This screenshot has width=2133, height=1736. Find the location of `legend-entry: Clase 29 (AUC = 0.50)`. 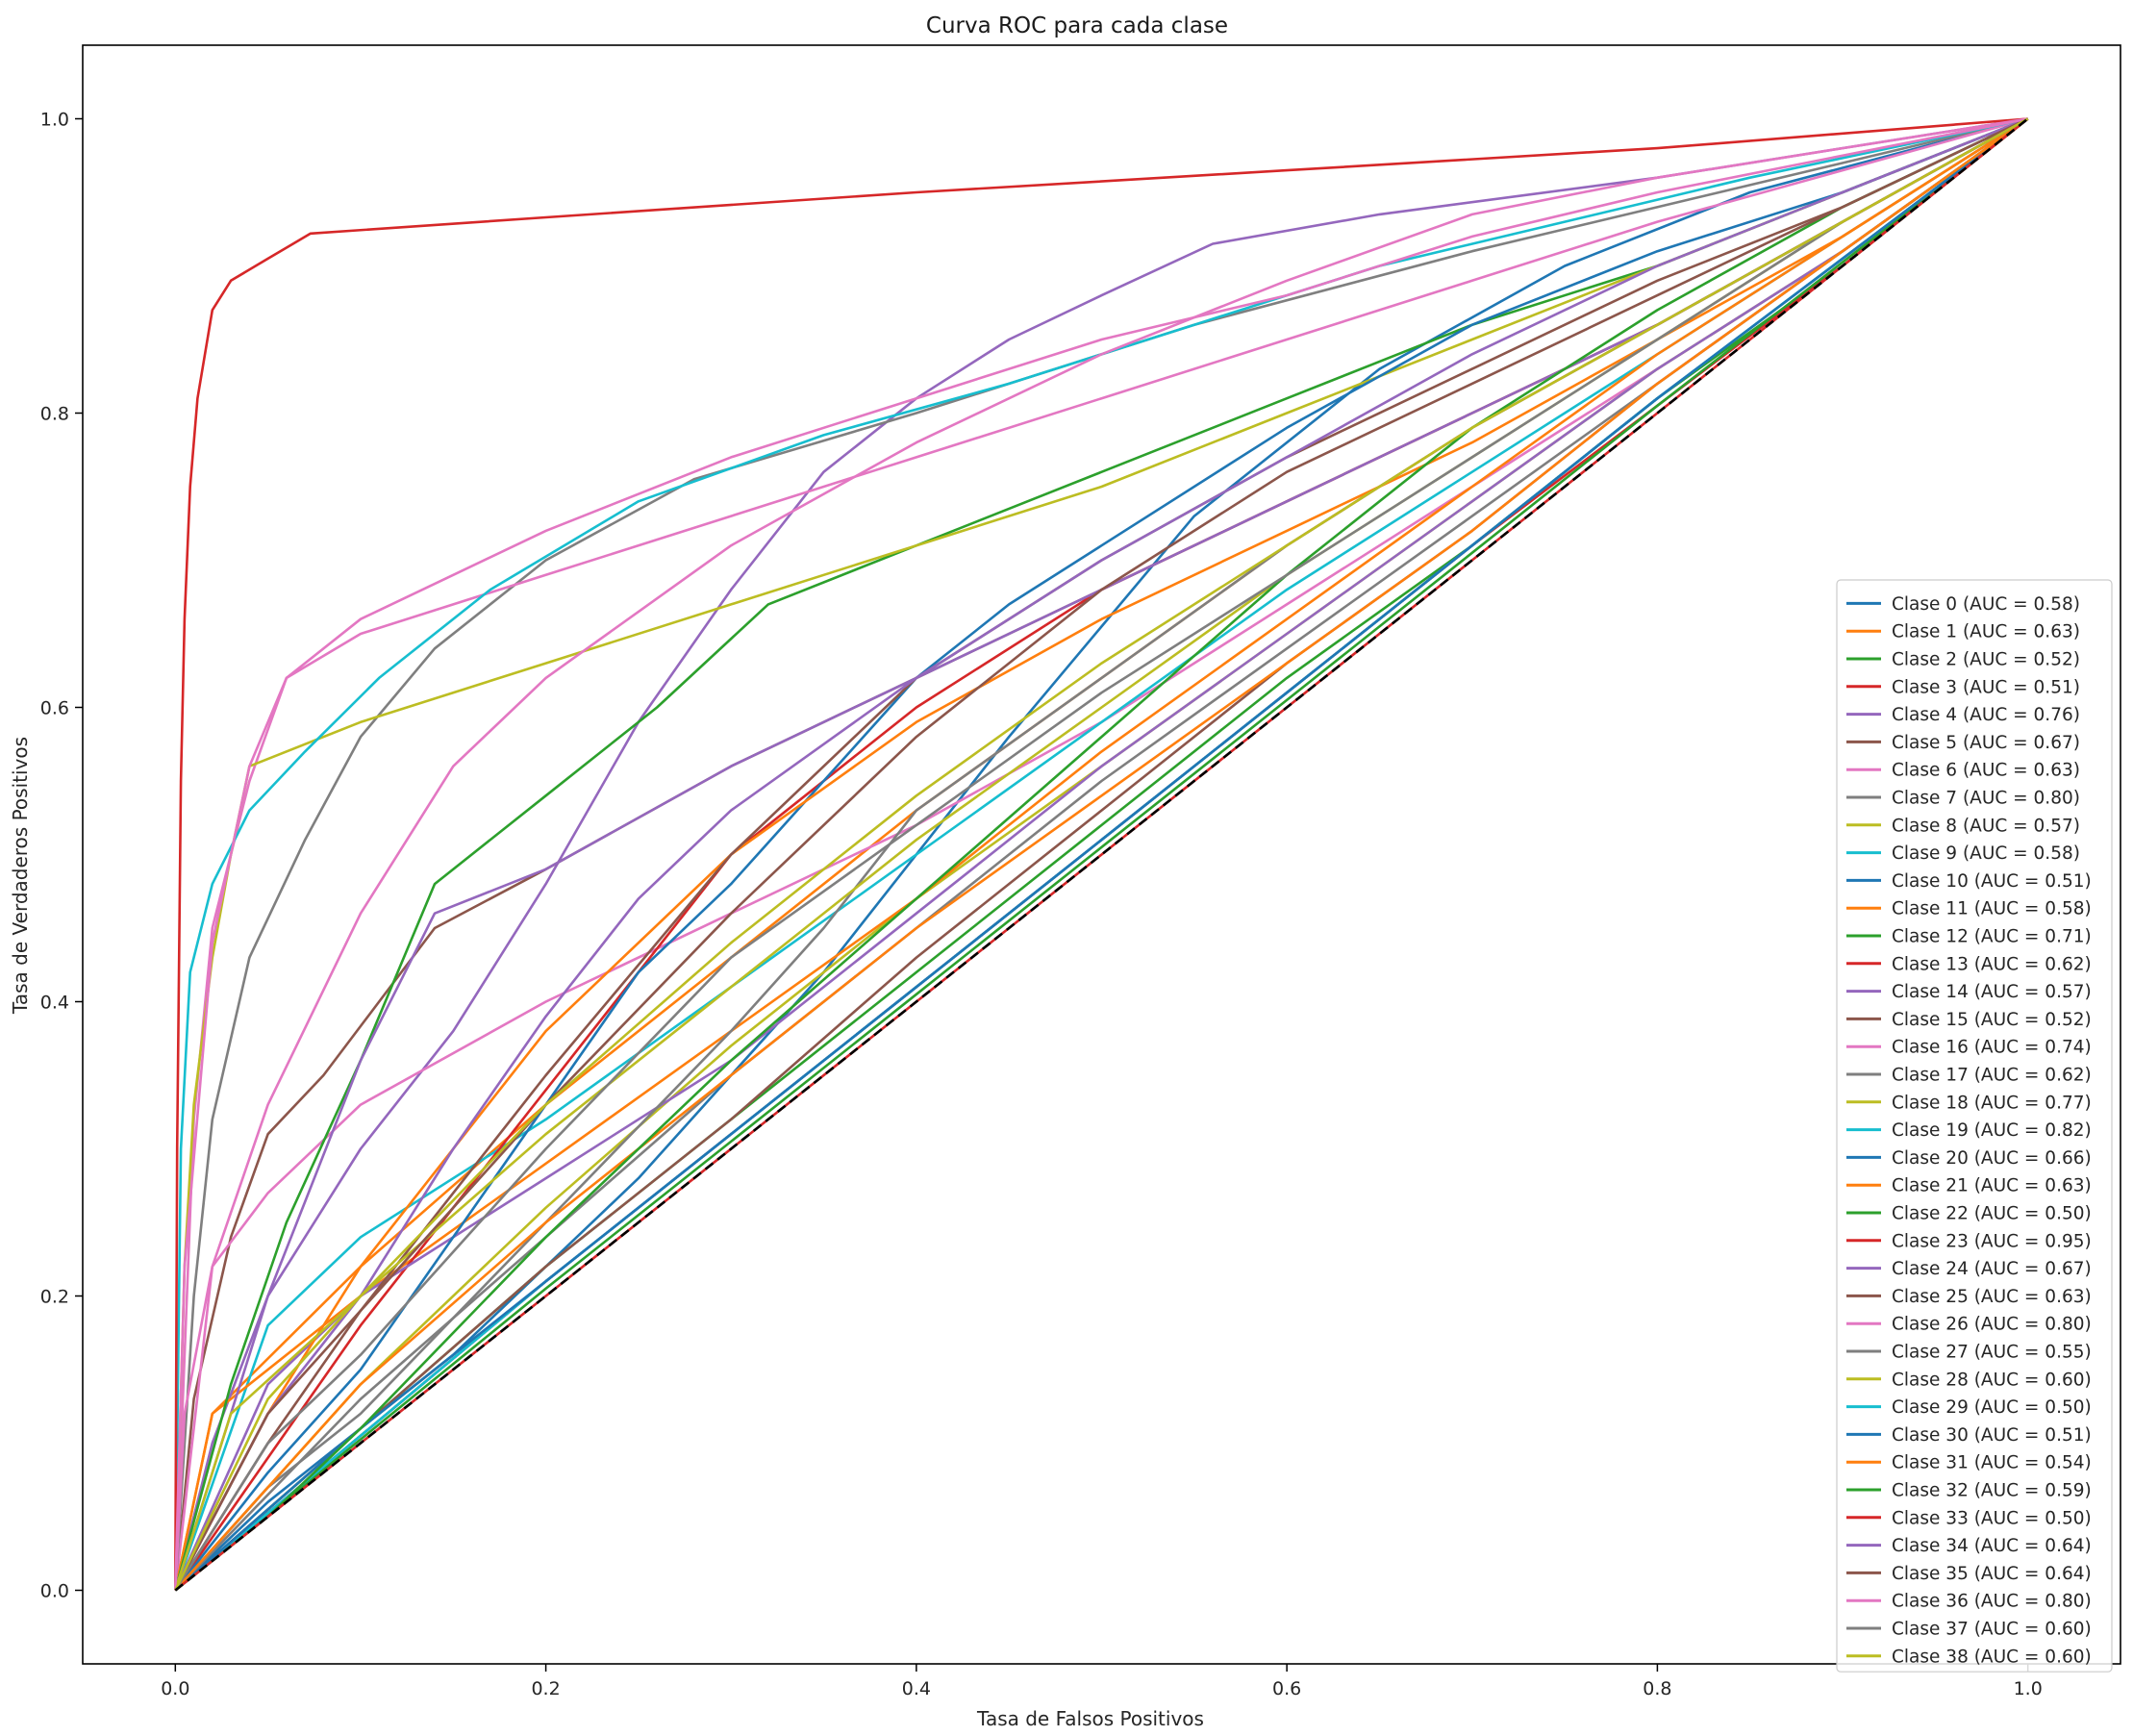

legend-entry: Clase 29 (AUC = 0.50) is located at coordinates (1992, 1407).